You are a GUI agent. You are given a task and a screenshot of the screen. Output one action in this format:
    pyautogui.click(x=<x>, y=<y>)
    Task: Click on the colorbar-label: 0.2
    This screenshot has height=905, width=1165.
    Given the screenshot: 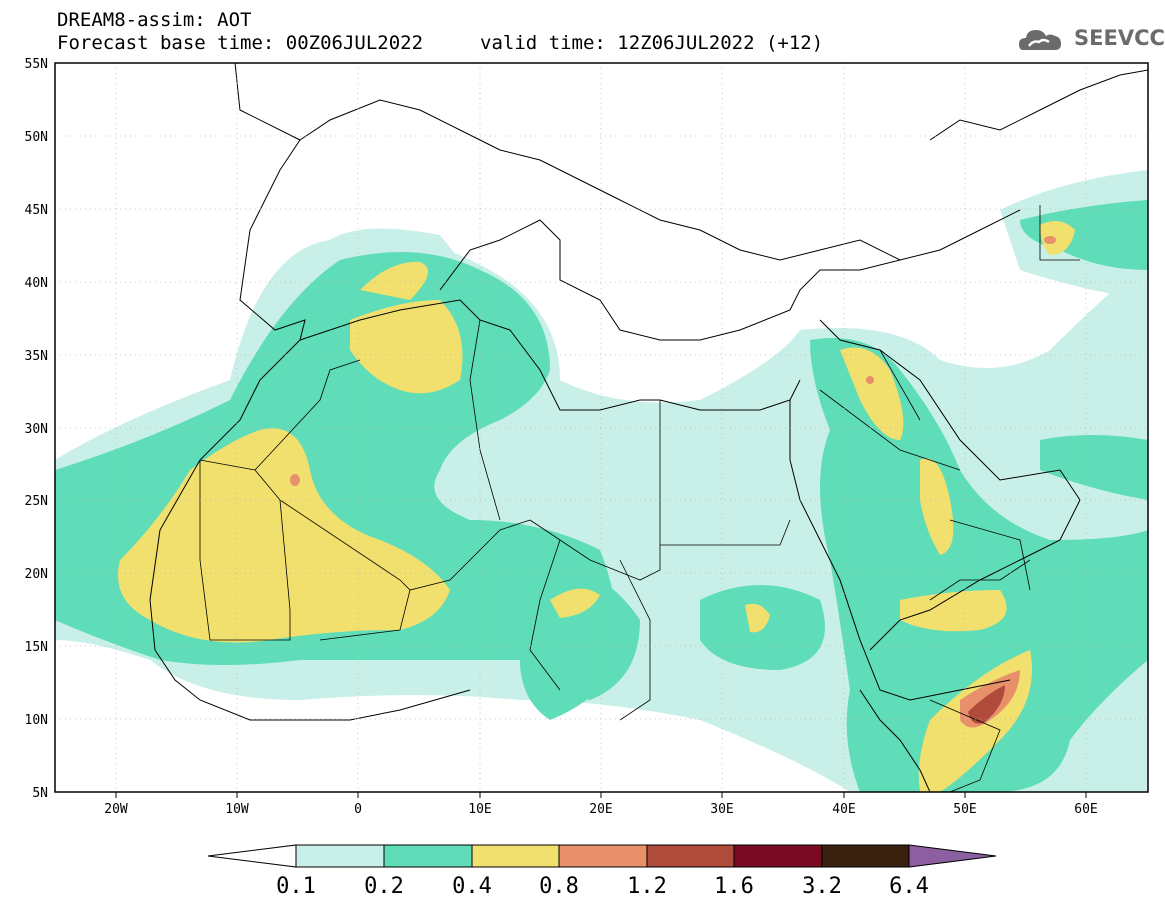 What is the action you would take?
    pyautogui.click(x=384, y=886)
    